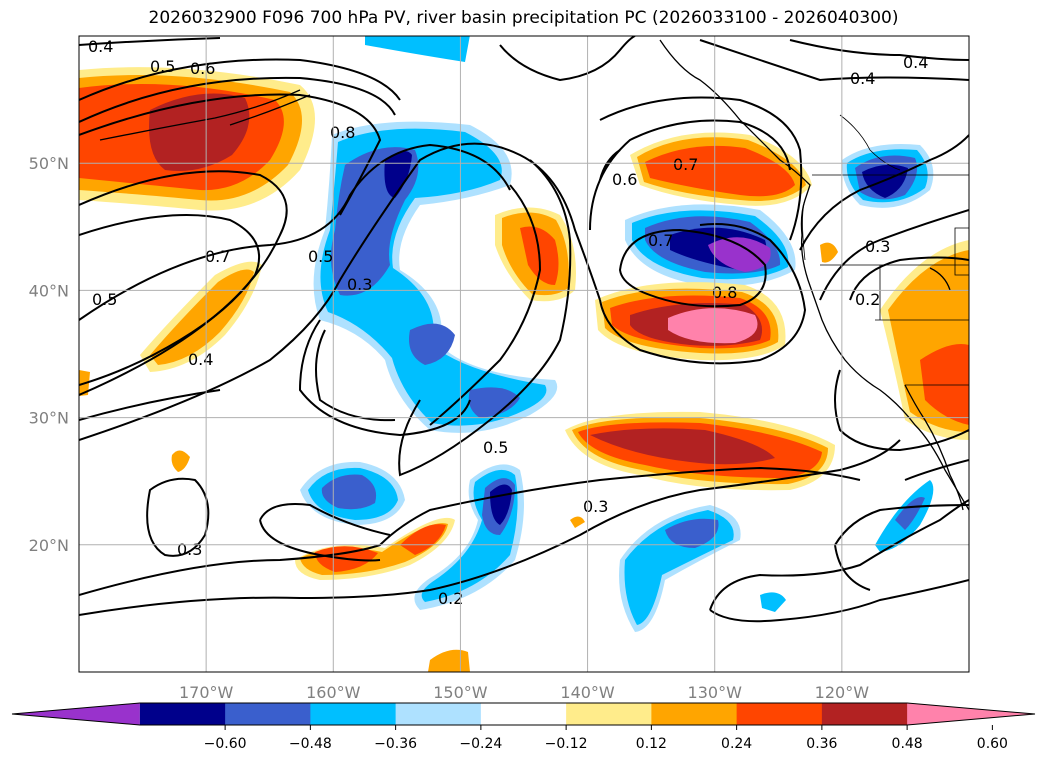 This screenshot has width=1047, height=765. I want to click on longitude-labels: 170°W 160°W 150°W 140°W 130°W 120°W, so click(524, 692).